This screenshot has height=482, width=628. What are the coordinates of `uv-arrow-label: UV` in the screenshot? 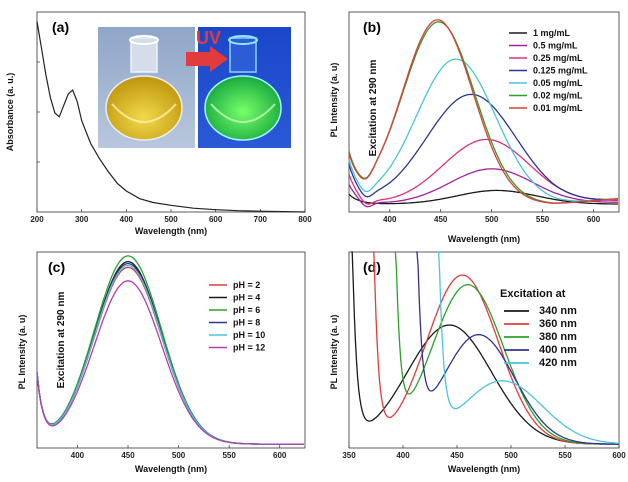 It's located at (208, 38).